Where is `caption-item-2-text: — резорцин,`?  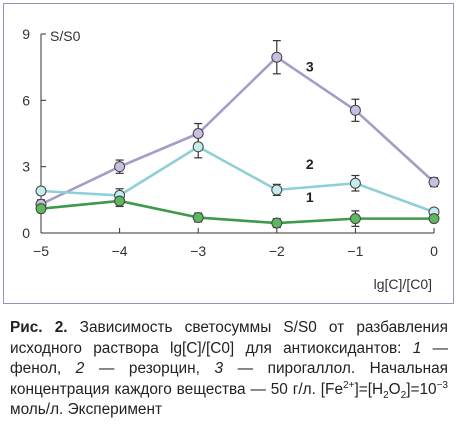 caption-item-2-text: — резорцин, is located at coordinates (149, 368).